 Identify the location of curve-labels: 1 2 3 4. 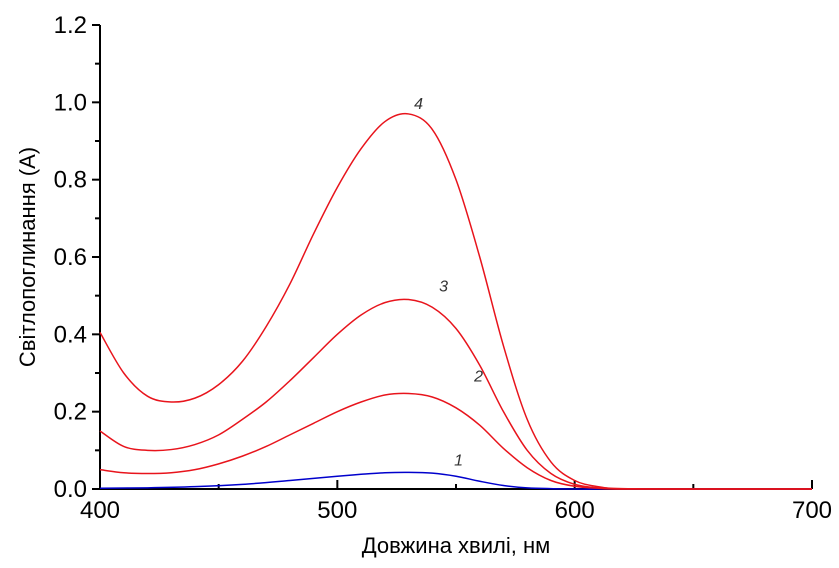
(448, 282).